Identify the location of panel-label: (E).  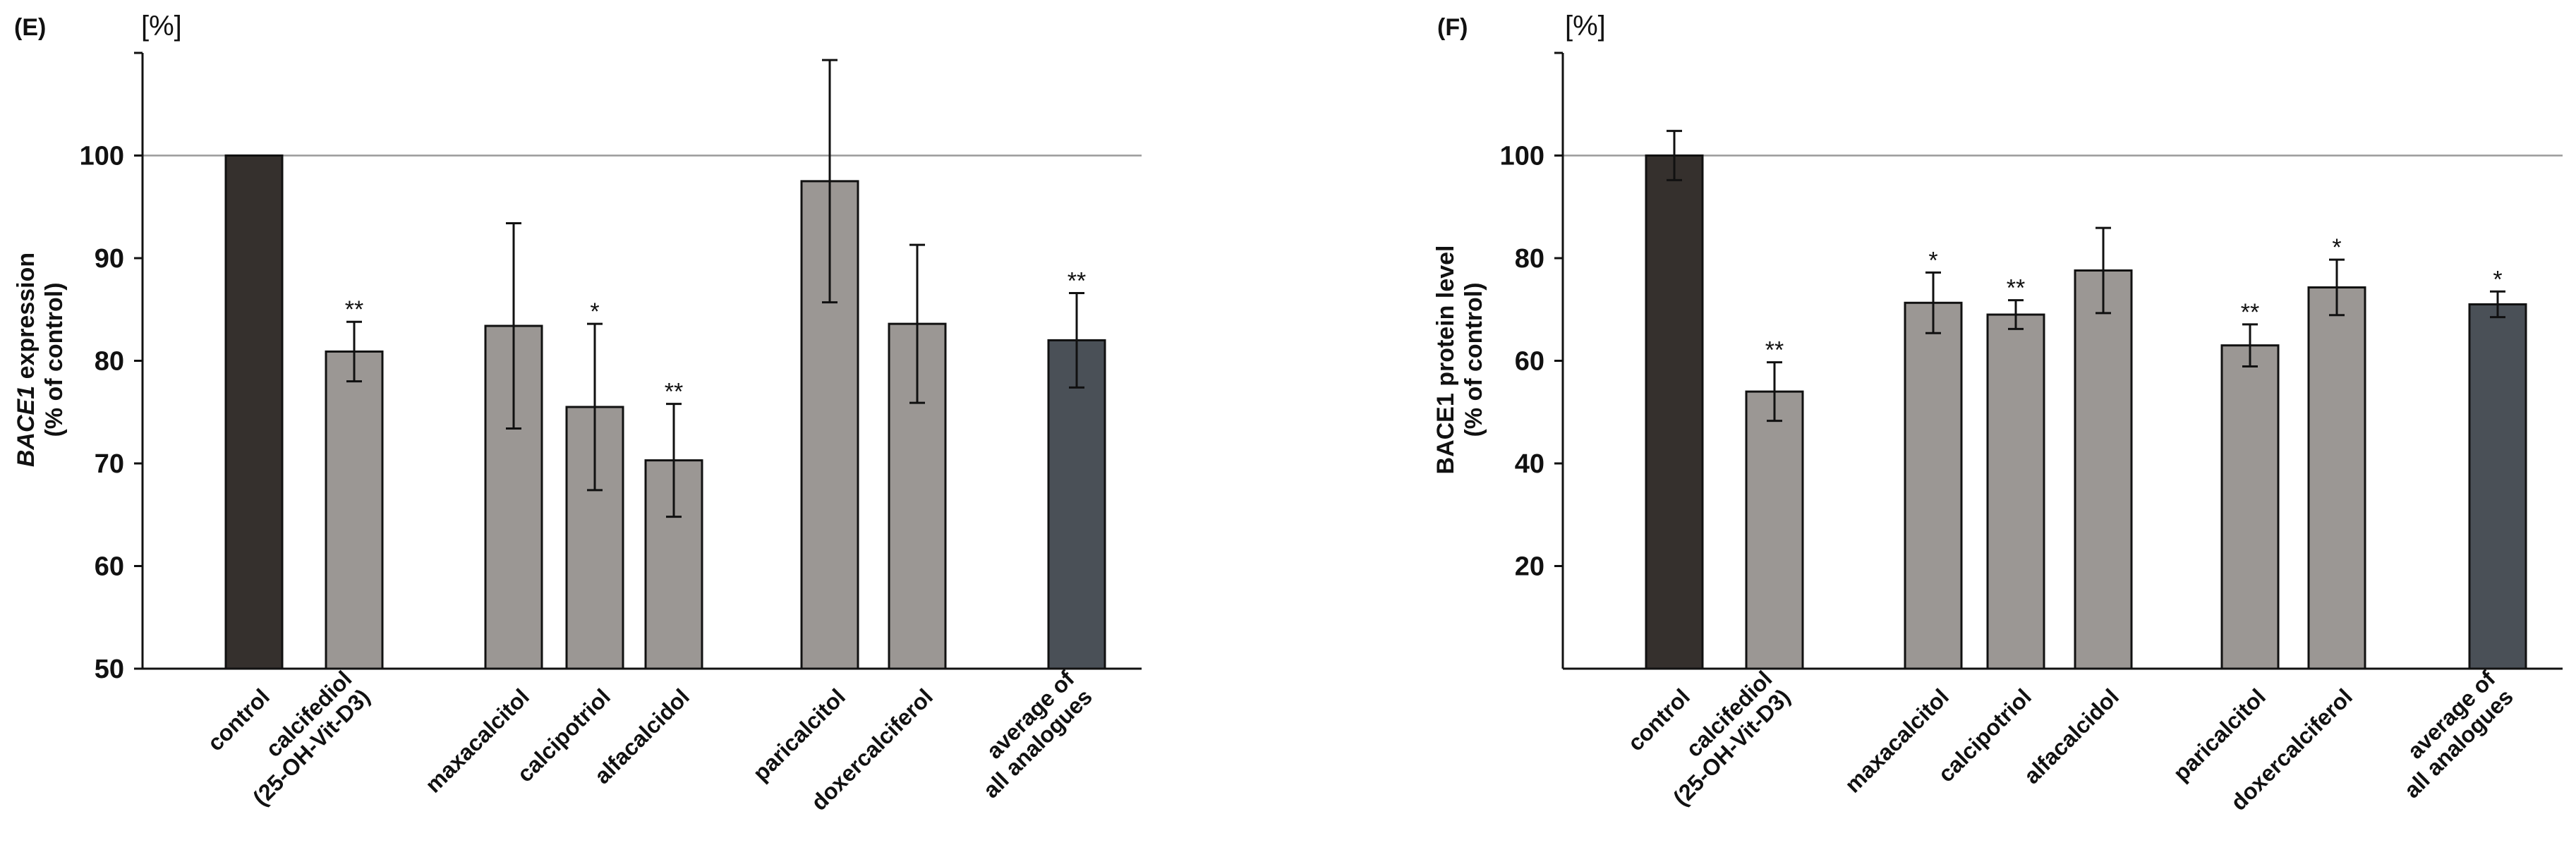
(30, 27).